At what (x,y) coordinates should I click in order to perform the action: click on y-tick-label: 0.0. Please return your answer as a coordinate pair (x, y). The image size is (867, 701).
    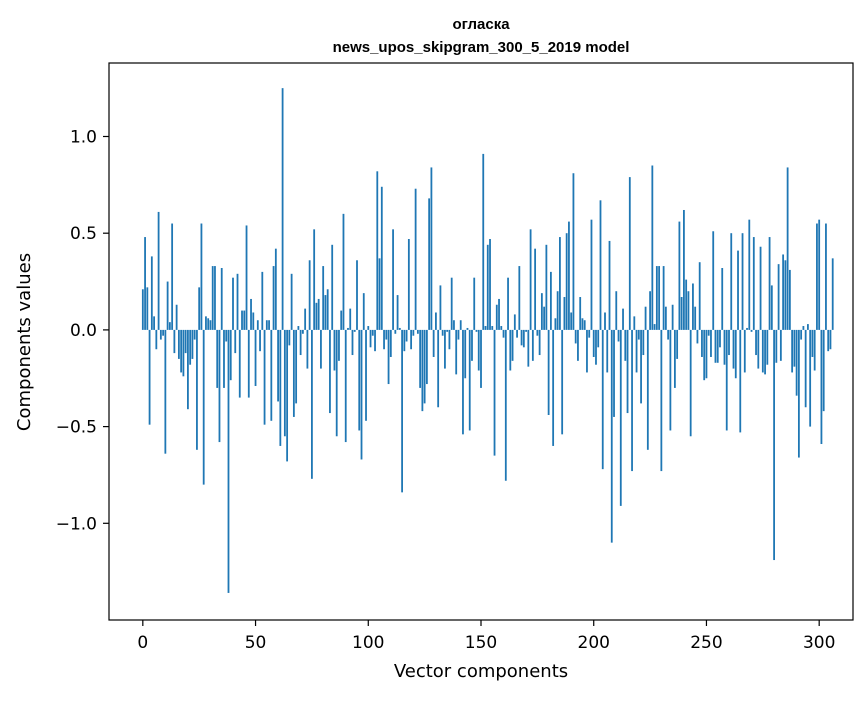
    Looking at the image, I should click on (83, 331).